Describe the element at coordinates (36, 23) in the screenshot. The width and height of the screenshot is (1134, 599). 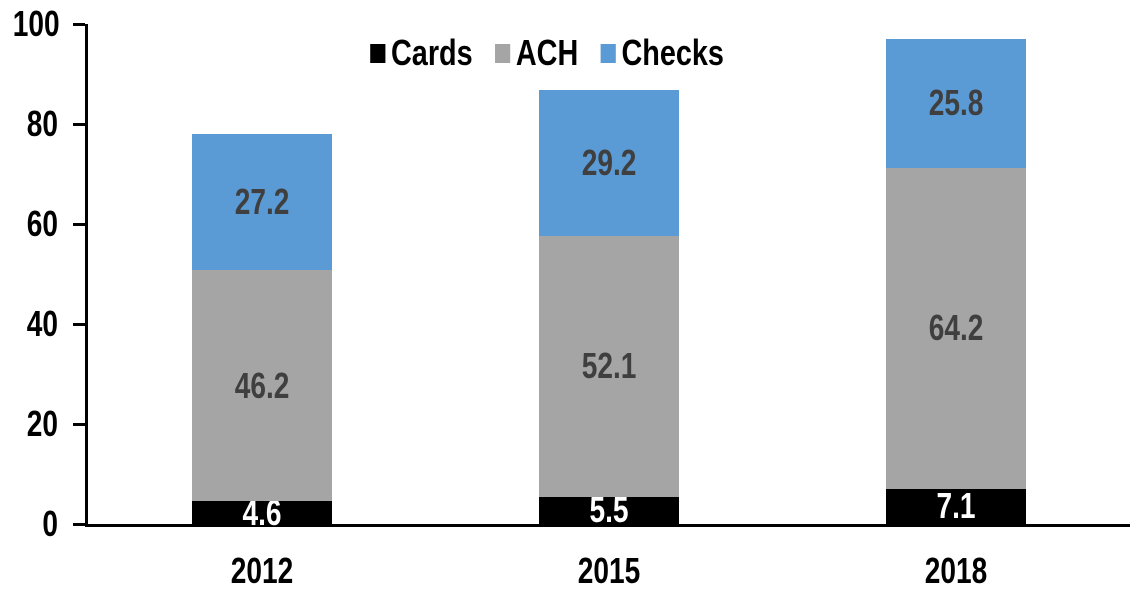
I see `y-axis-tick-label: 100` at that location.